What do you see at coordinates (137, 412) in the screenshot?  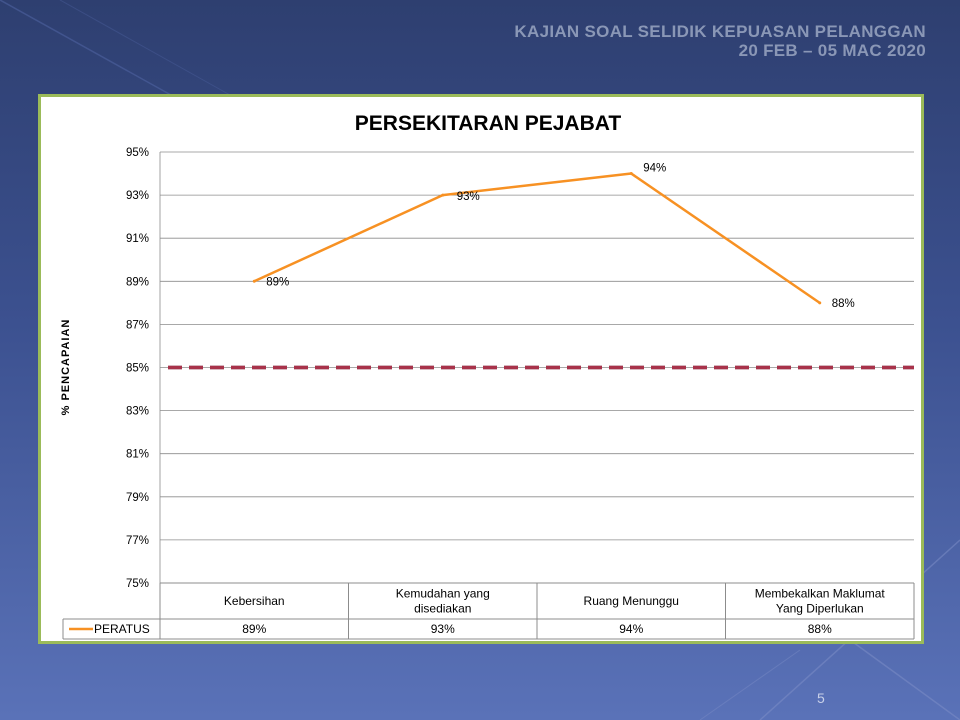 I see `y-tick-label: 83%` at bounding box center [137, 412].